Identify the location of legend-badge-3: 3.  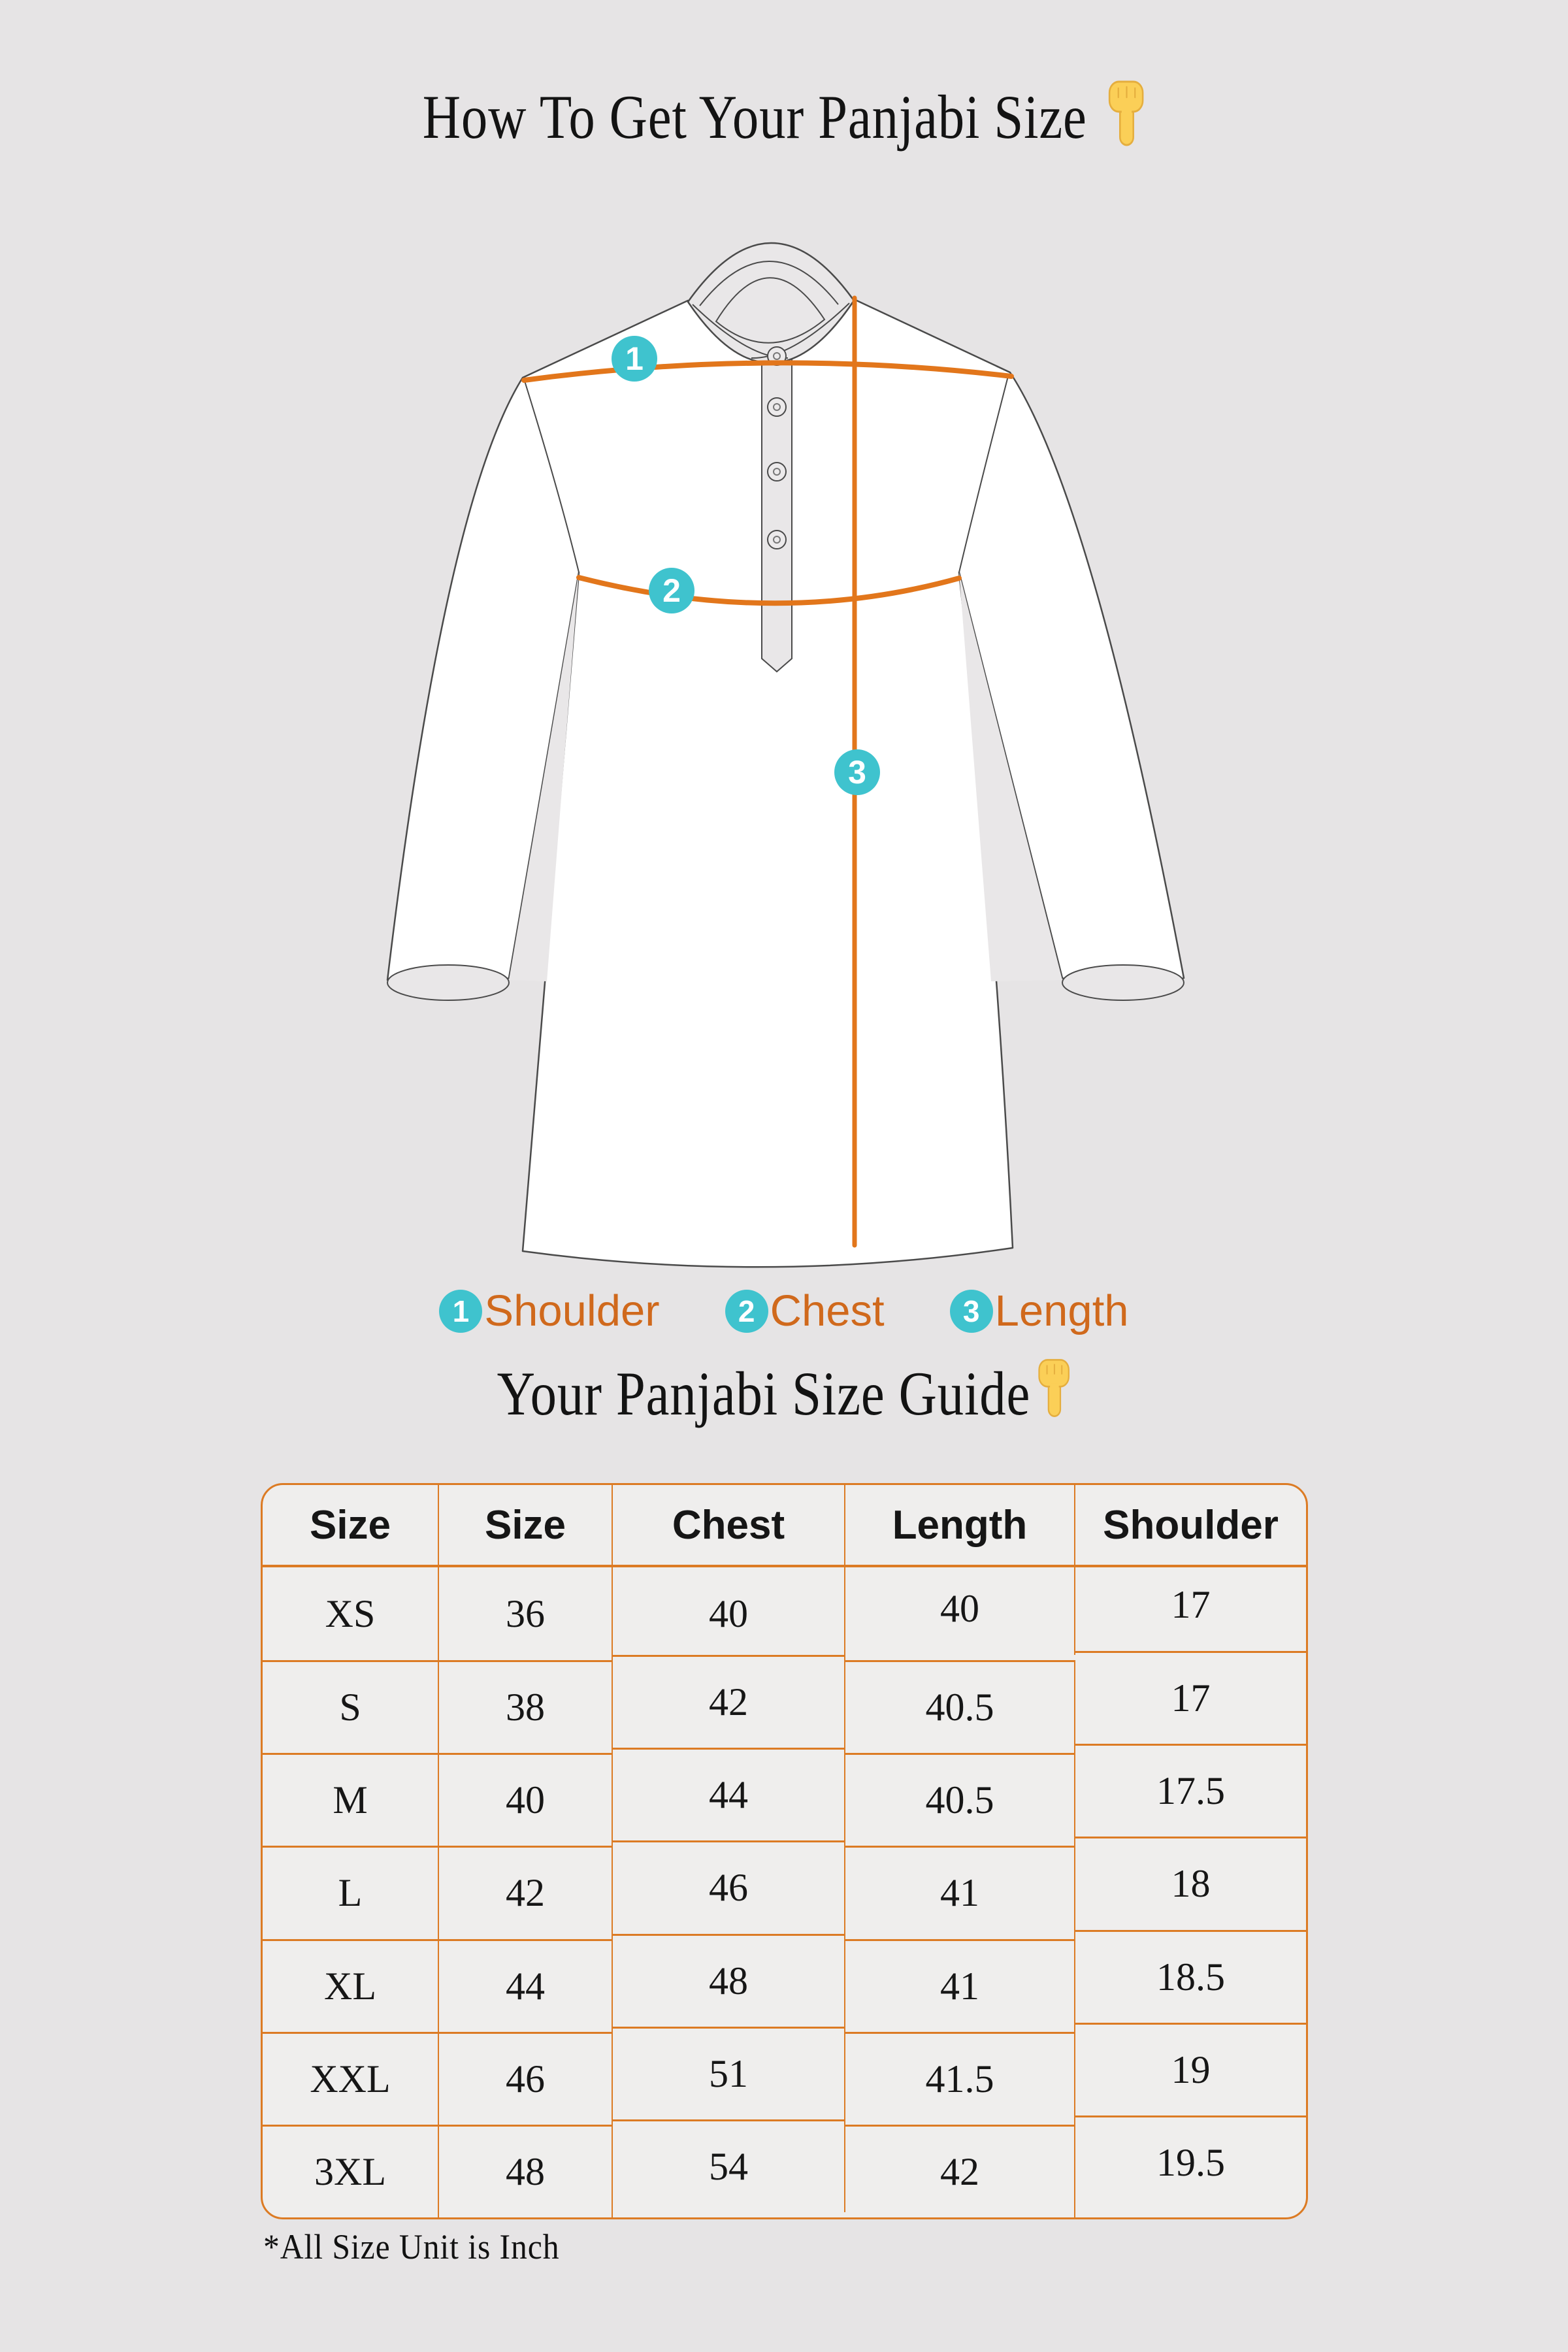
(971, 1311).